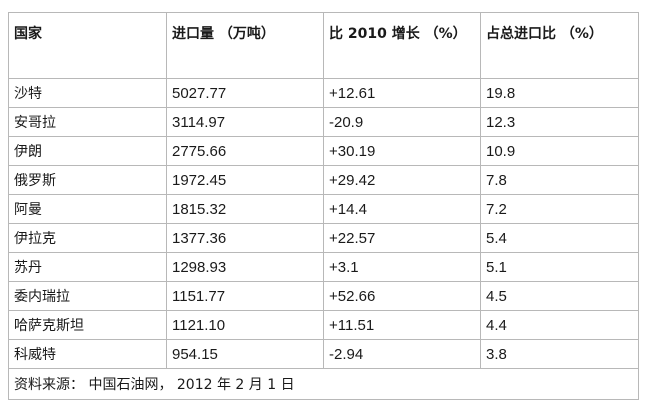 The width and height of the screenshot is (654, 412). Describe the element at coordinates (245, 151) in the screenshot. I see `cell-volume: 2775.66` at that location.